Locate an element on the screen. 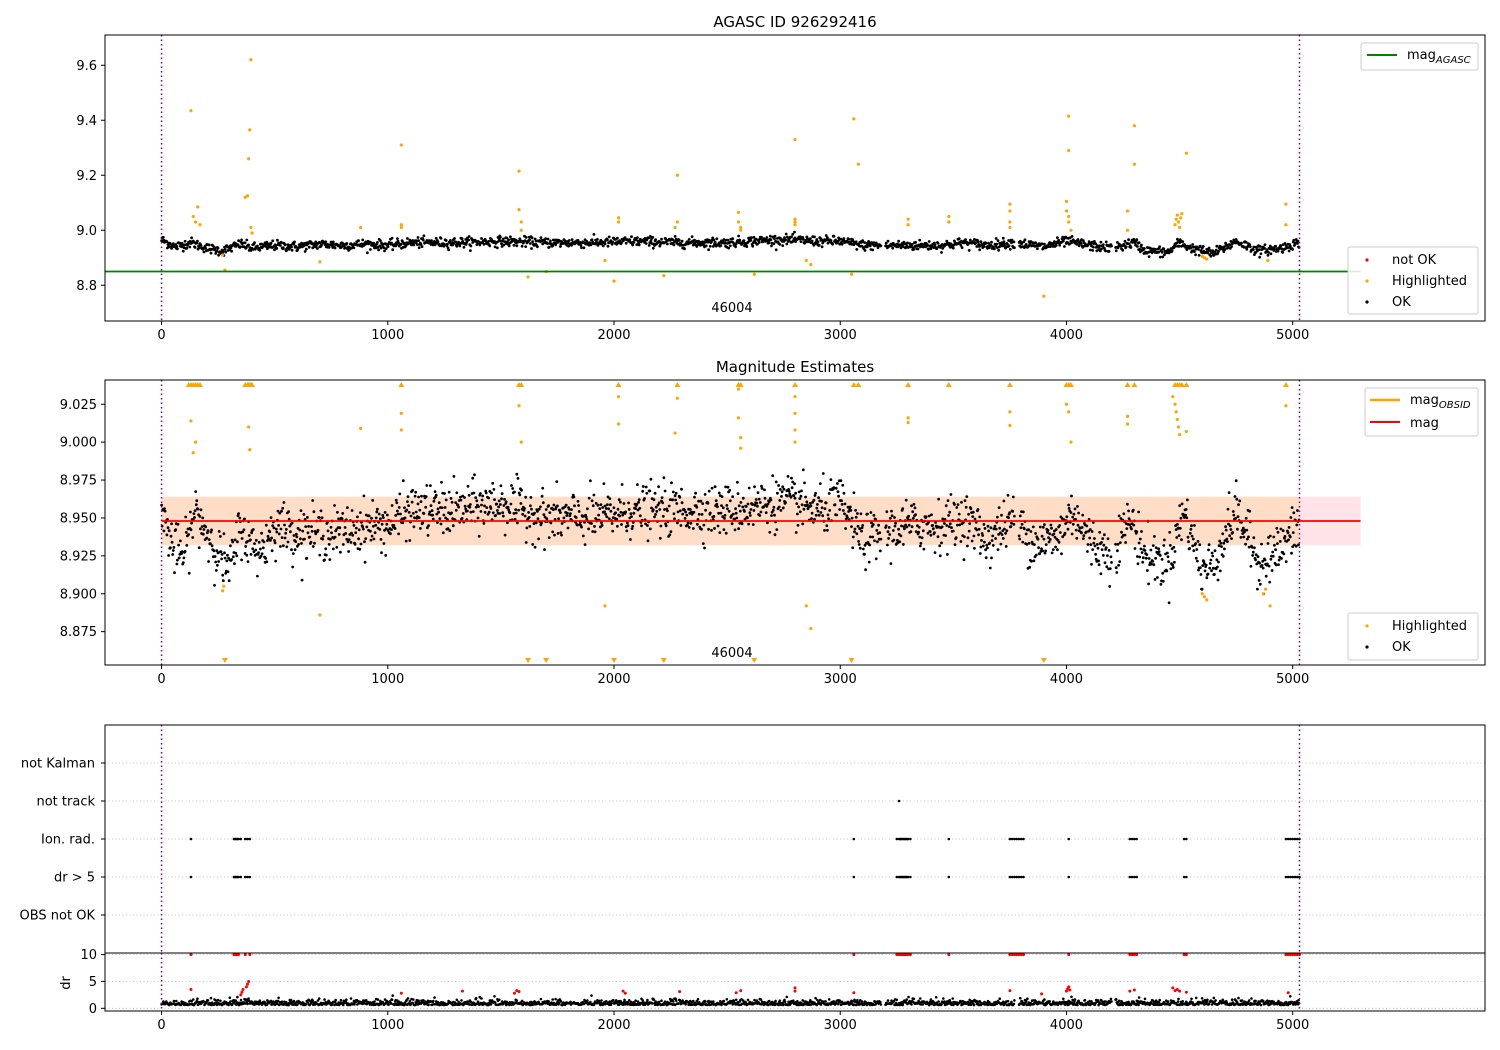 This screenshot has height=1050, width=1500. legend-mag-agasc-subscript: AGASC is located at coordinates (1453, 60).